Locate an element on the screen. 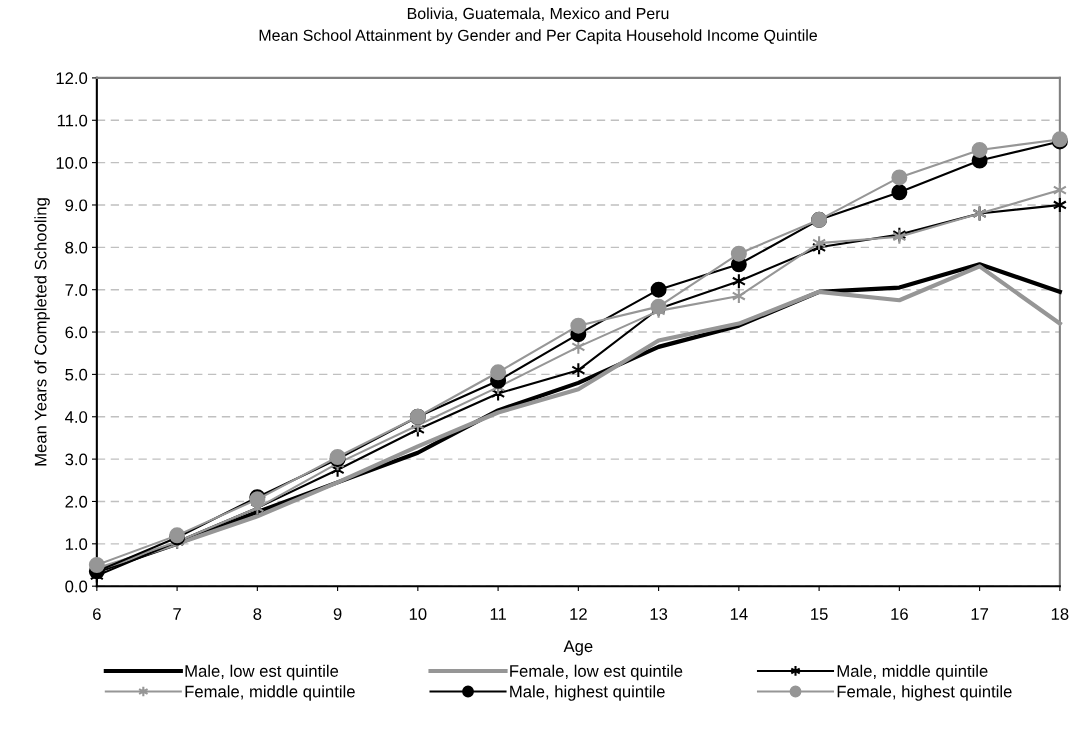 The height and width of the screenshot is (742, 1076). y-tick-label: 3.0 is located at coordinates (76, 459).